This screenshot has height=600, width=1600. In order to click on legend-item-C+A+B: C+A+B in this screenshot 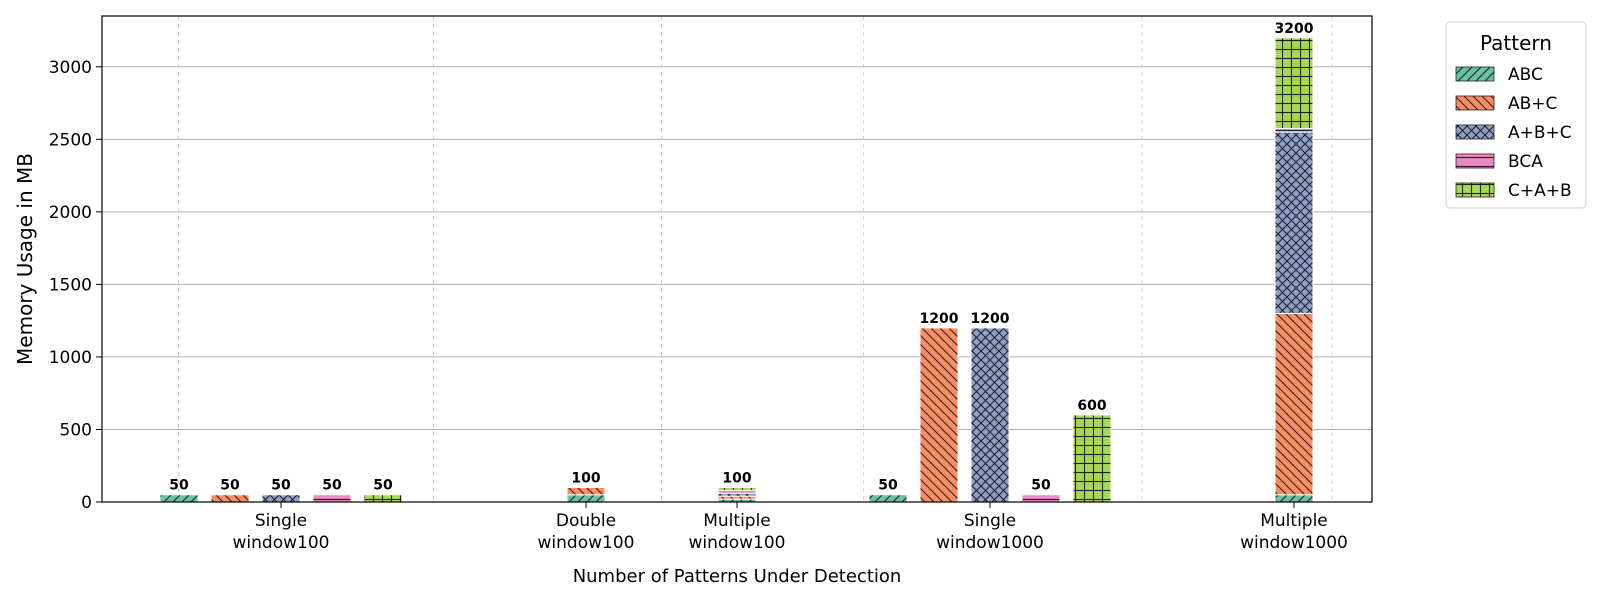, I will do `click(1513, 191)`.